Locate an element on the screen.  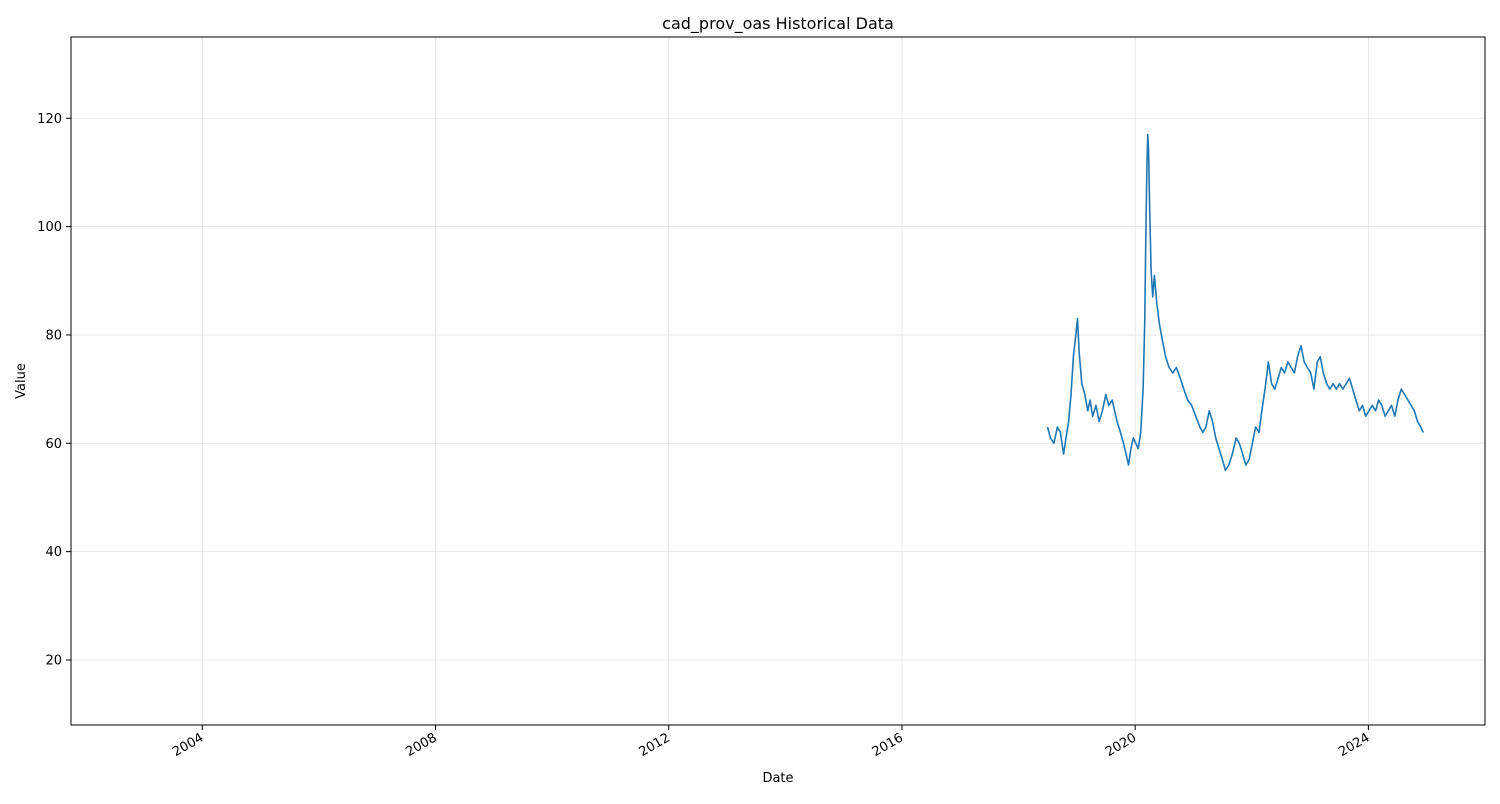
series-layer is located at coordinates (1235, 302).